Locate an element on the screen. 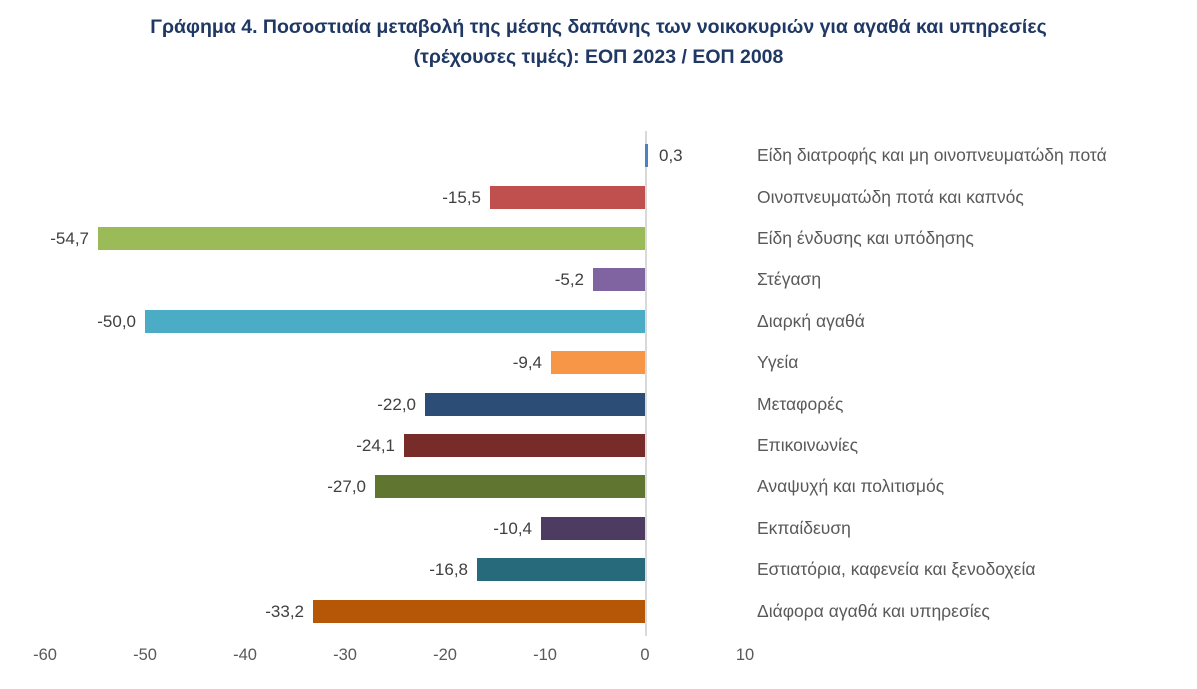 Image resolution: width=1197 pixels, height=689 pixels. x-axis-tick-label: -60 is located at coordinates (45, 655).